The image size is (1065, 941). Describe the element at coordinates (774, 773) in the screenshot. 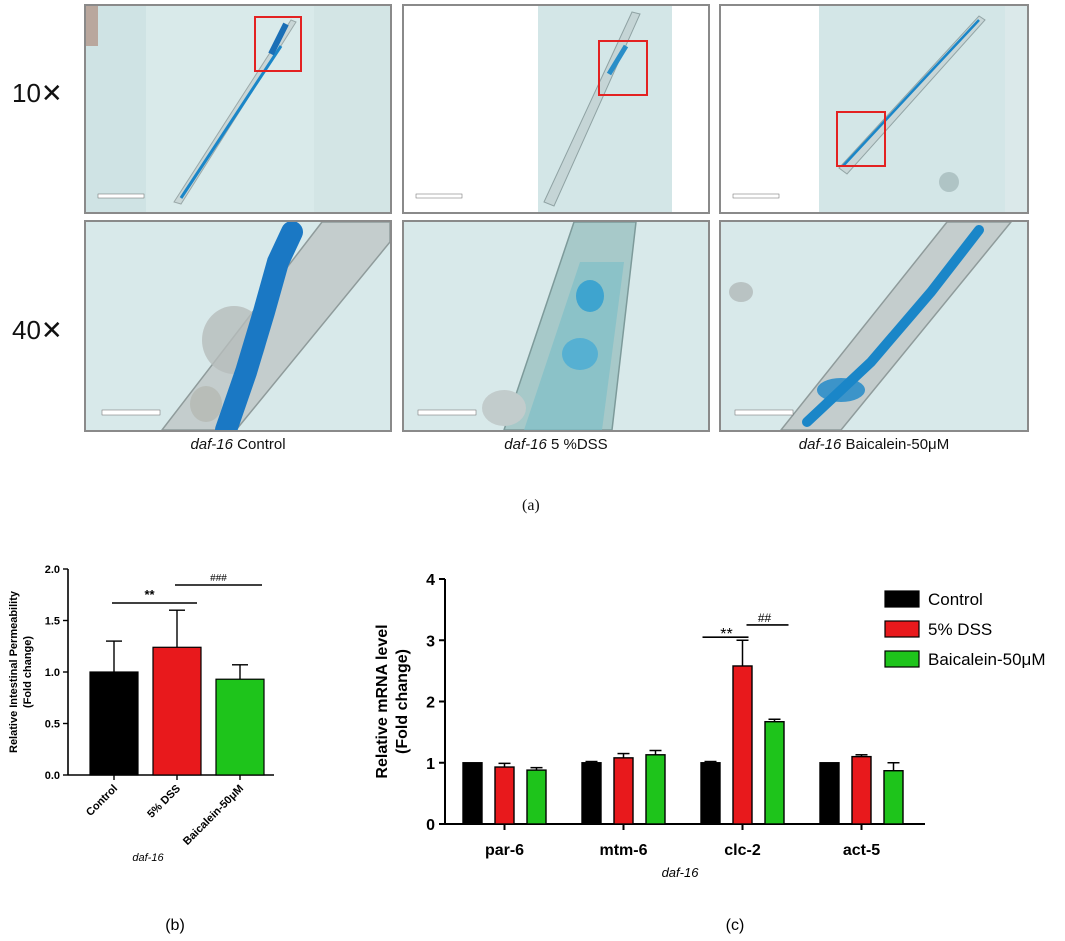

I see `bar-clc-2-baicalein-50-m` at that location.